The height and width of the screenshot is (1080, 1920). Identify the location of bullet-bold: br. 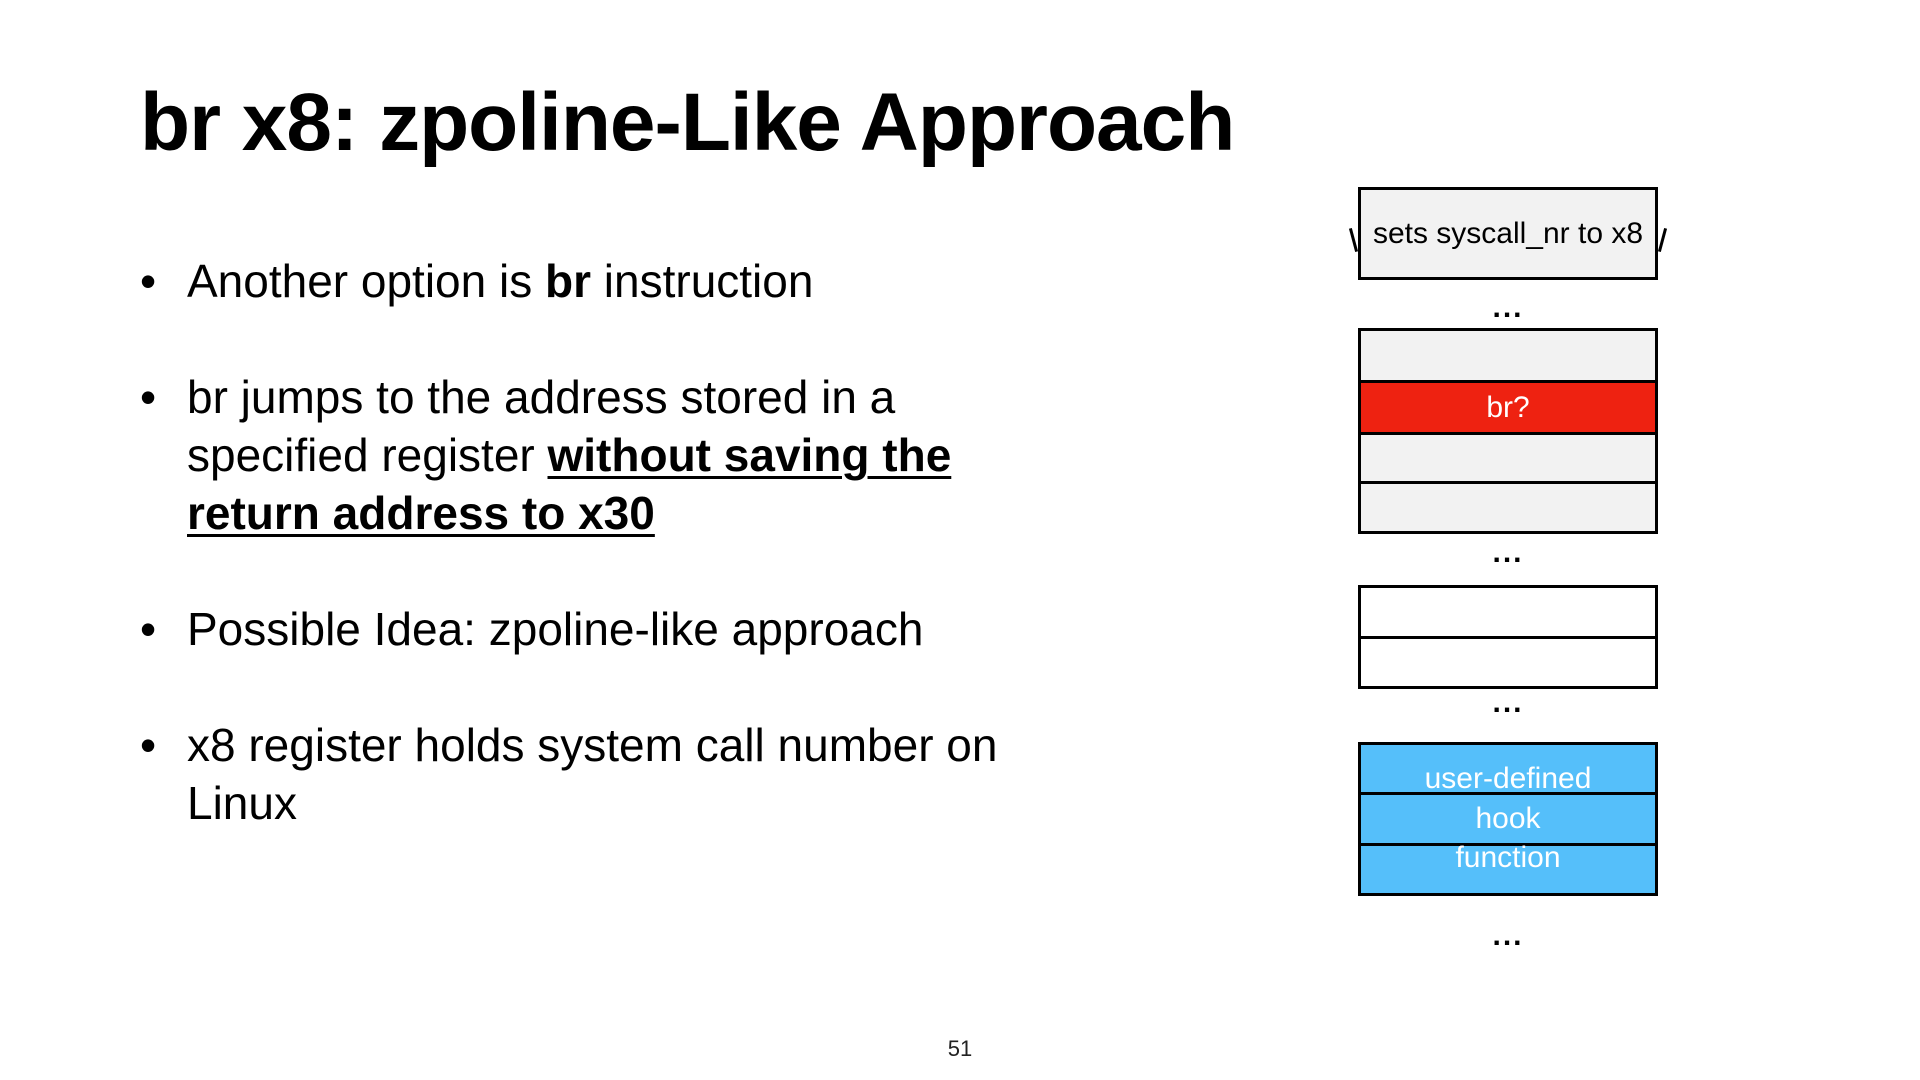
(568, 281).